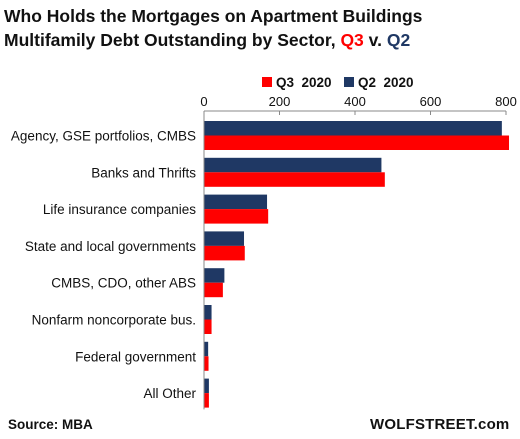 Image resolution: width=520 pixels, height=439 pixels. Describe the element at coordinates (398, 40) in the screenshot. I see `subtitle-q2: Q2` at that location.